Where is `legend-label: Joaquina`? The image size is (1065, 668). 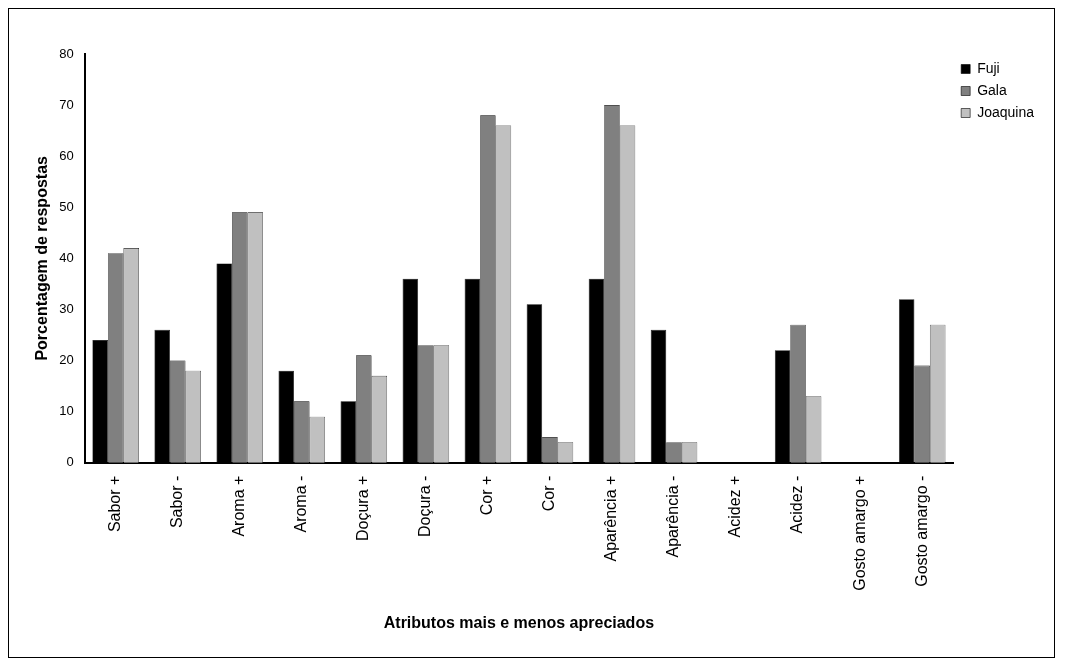
legend-label: Joaquina is located at coordinates (1006, 111).